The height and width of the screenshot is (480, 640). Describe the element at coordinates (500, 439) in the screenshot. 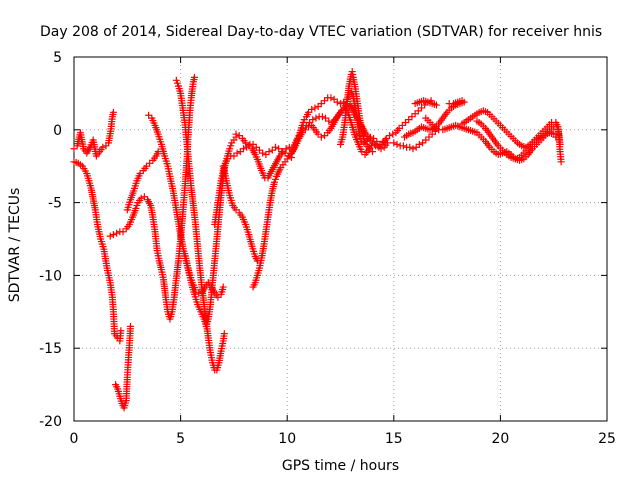

I see `x-tick-label: 20` at that location.